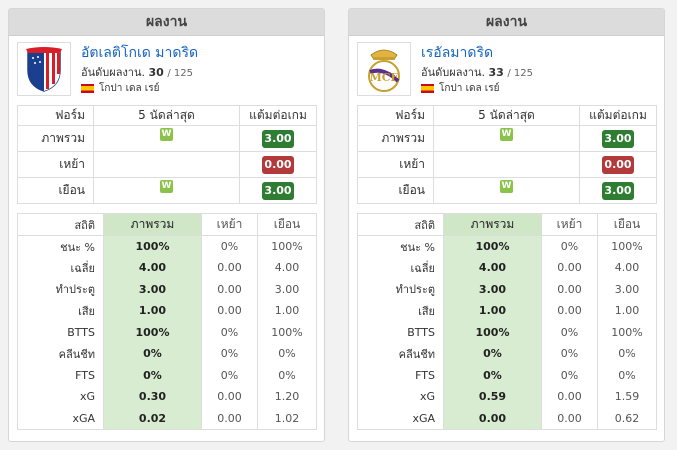 This screenshot has width=677, height=450. Describe the element at coordinates (496, 72) in the screenshot. I see `rank-value: 33` at that location.